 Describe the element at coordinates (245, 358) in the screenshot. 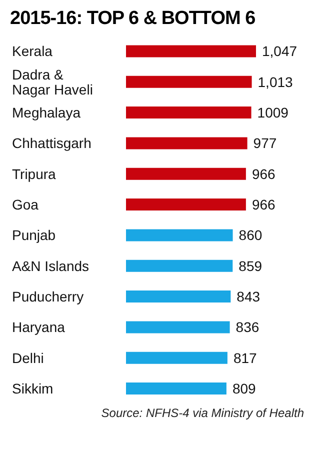

I see `data-label: 817` at that location.